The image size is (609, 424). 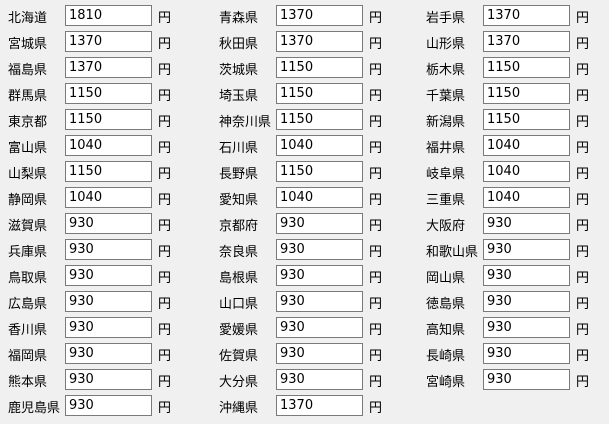 I want to click on prefecture-label: 奈良県, so click(x=239, y=252).